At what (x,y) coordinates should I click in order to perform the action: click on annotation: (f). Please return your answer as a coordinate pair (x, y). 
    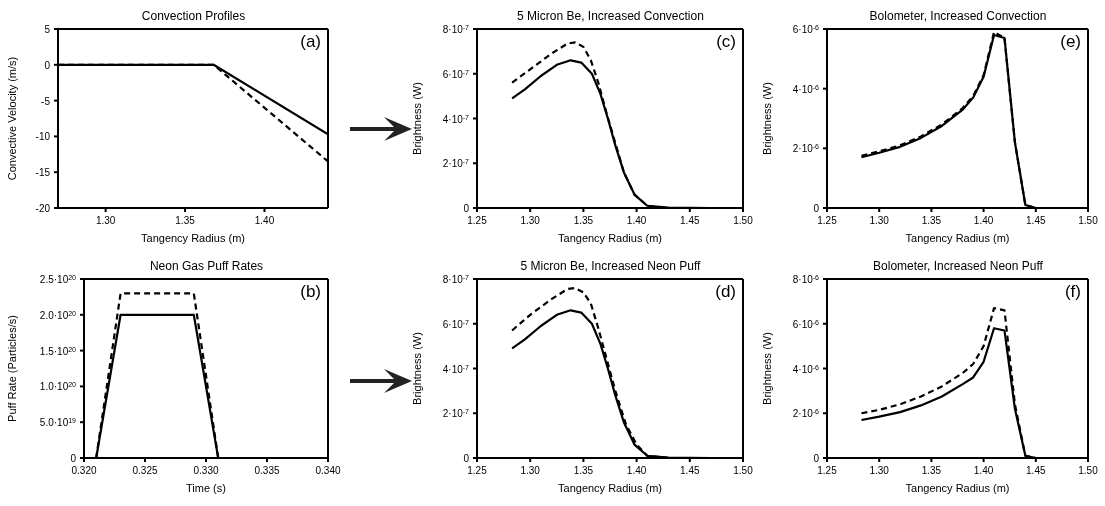
    Looking at the image, I should click on (1072, 292).